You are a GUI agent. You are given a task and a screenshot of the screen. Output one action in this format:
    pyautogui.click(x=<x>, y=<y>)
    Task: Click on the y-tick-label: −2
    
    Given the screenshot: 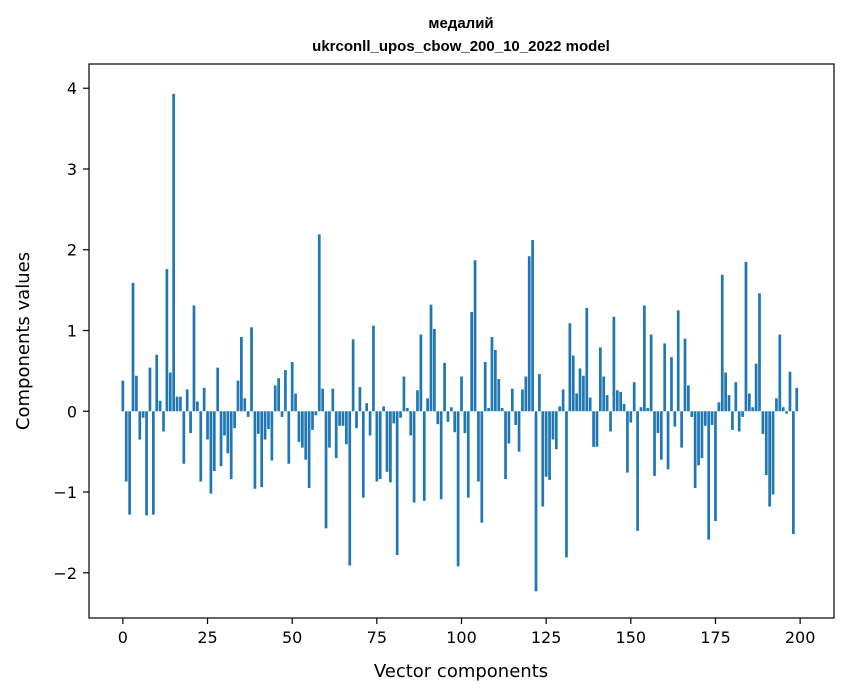 What is the action you would take?
    pyautogui.click(x=65, y=573)
    